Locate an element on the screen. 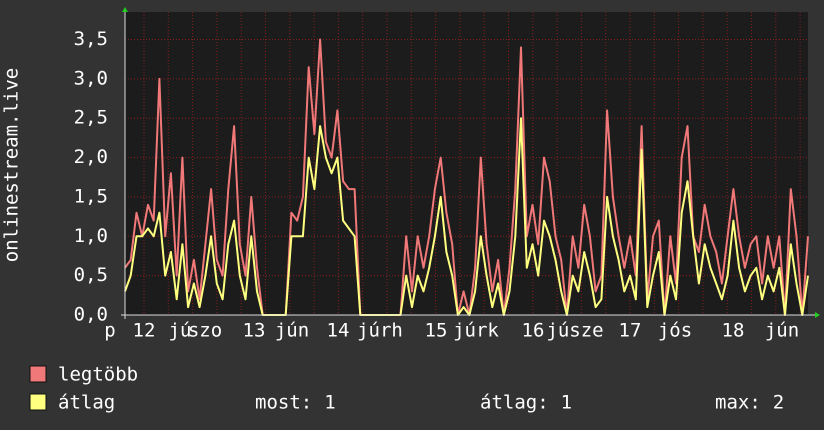  x-tick-label: 16 is located at coordinates (533, 331).